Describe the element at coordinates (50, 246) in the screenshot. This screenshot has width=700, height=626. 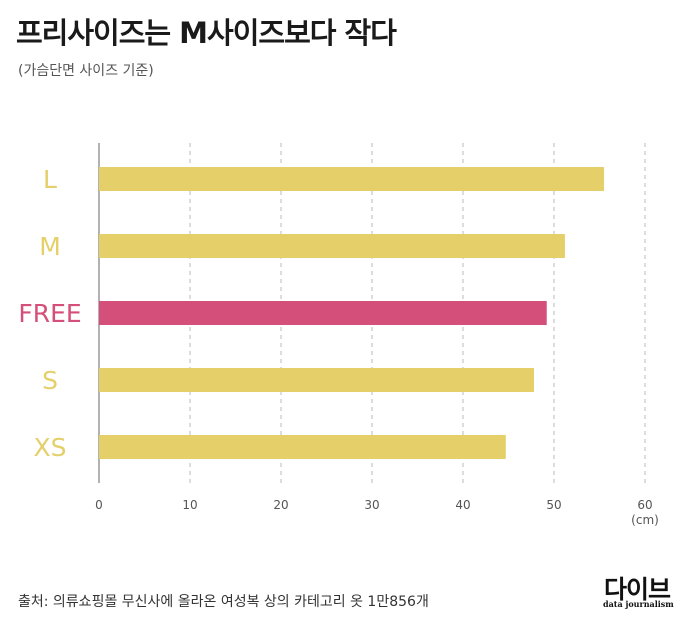
I see `category-label: M` at that location.